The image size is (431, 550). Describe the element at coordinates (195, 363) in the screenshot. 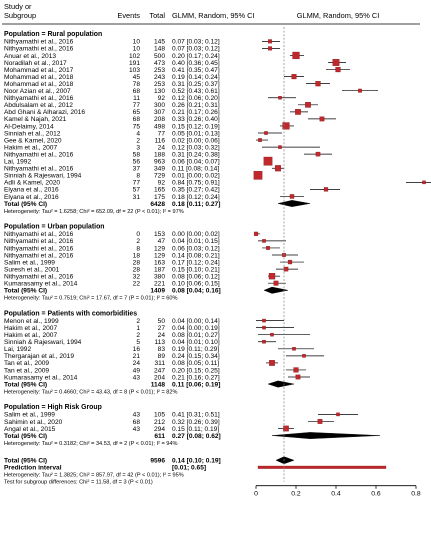

I see `study-ci: 0.08 [0.05; 0.11]` at that location.